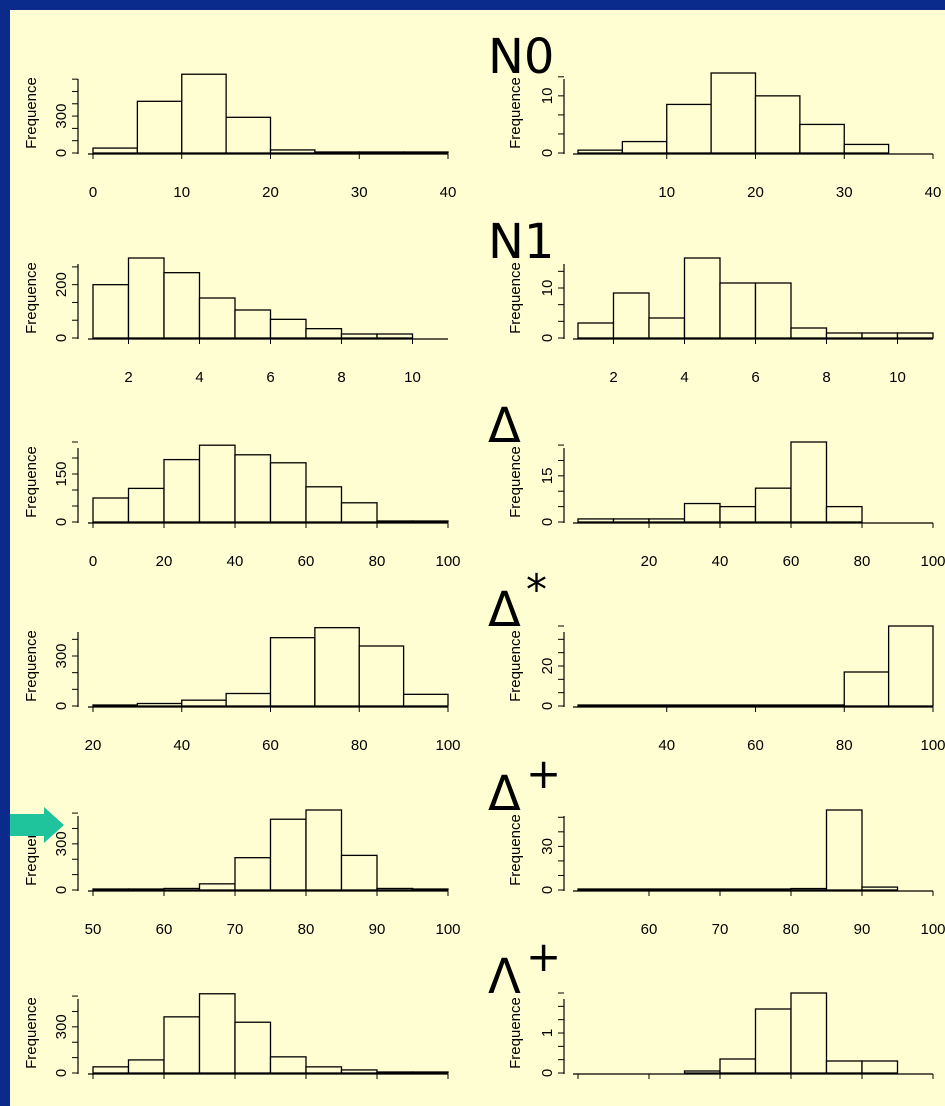 The width and height of the screenshot is (945, 1106). Describe the element at coordinates (547, 846) in the screenshot. I see `y-tick-label: 30` at that location.